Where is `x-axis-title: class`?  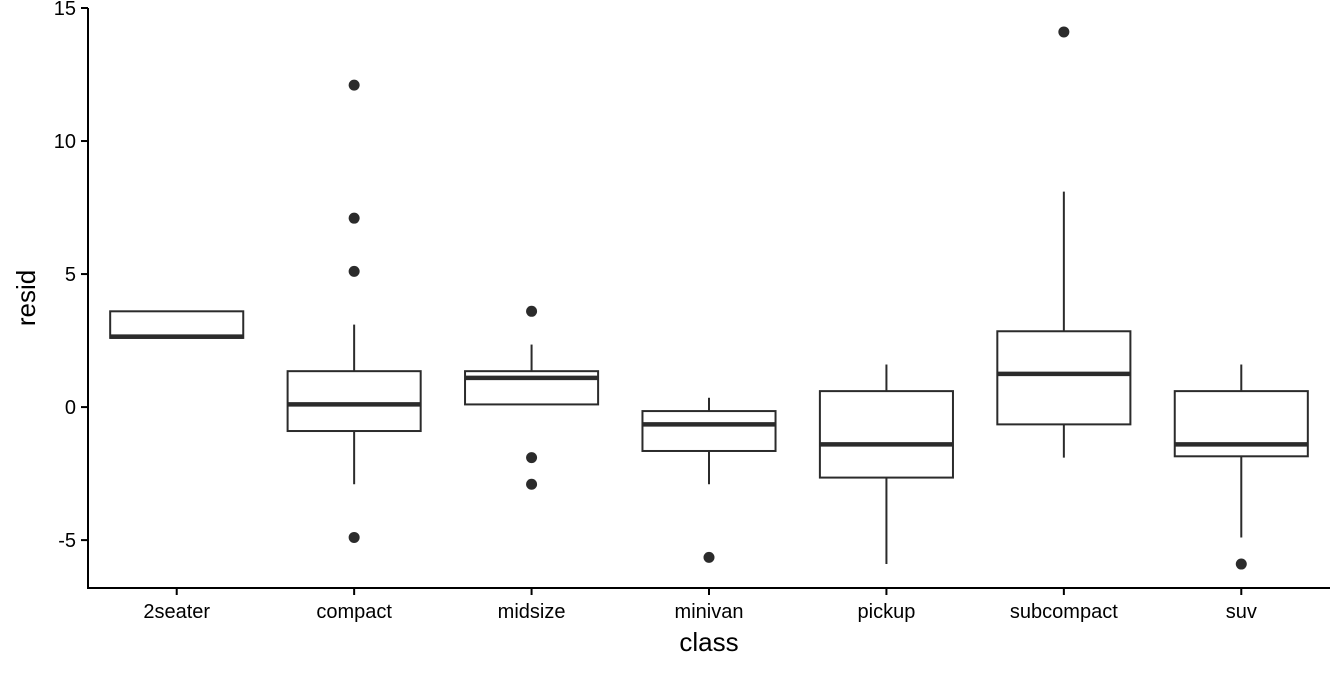
x-axis-title: class is located at coordinates (708, 642).